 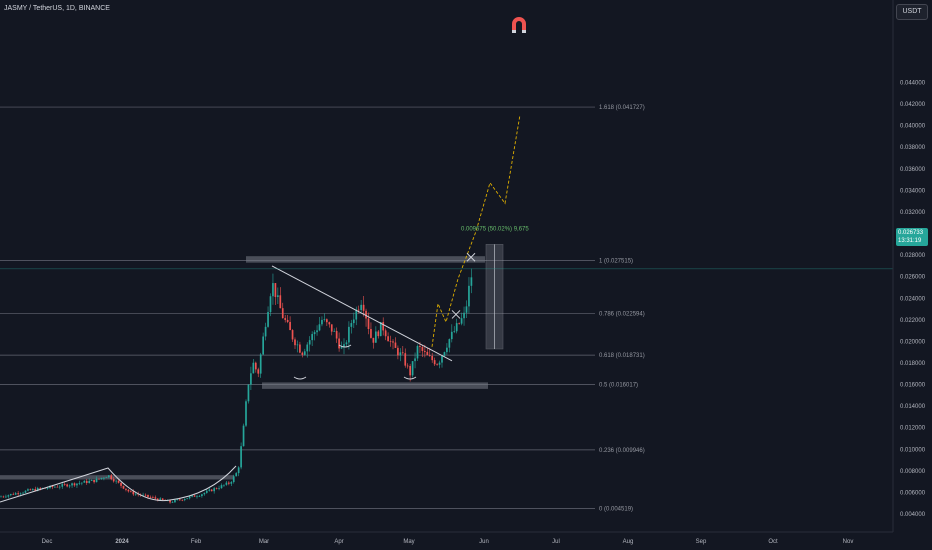 What do you see at coordinates (913, 493) in the screenshot?
I see `price-tick-label: 0.006000` at bounding box center [913, 493].